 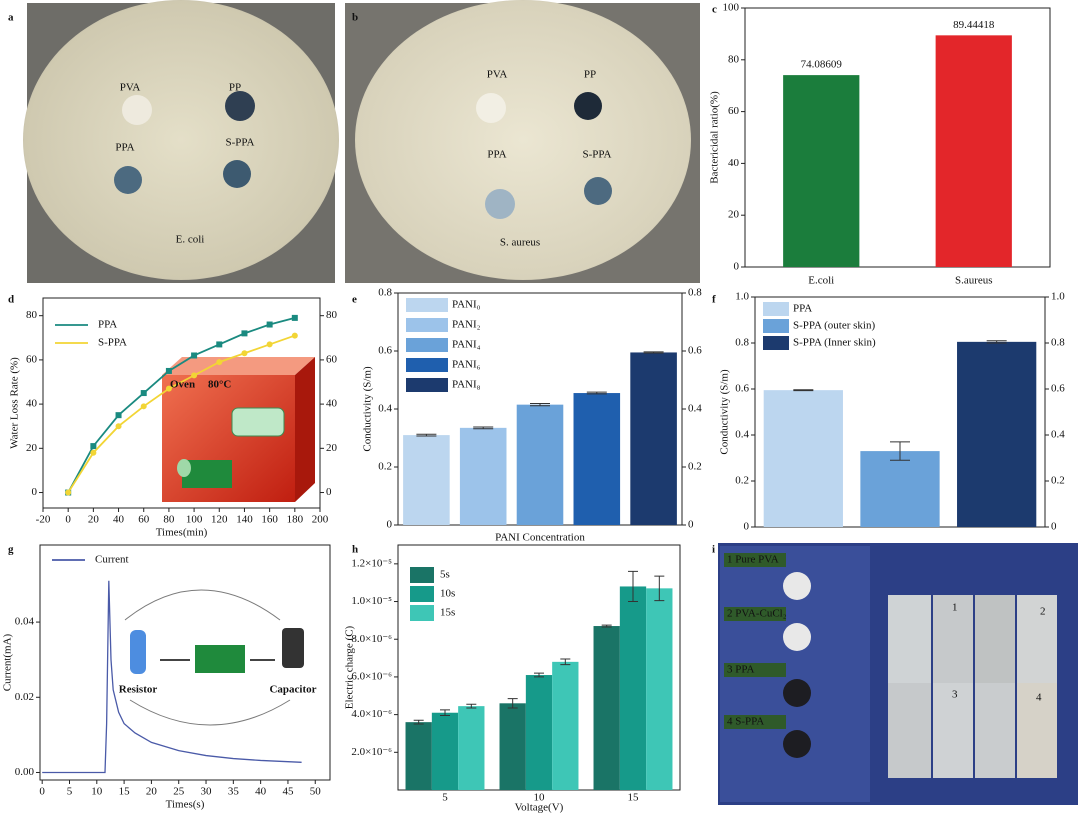 What do you see at coordinates (112, 343) in the screenshot?
I see `legend-label: S-PPA` at bounding box center [112, 343].